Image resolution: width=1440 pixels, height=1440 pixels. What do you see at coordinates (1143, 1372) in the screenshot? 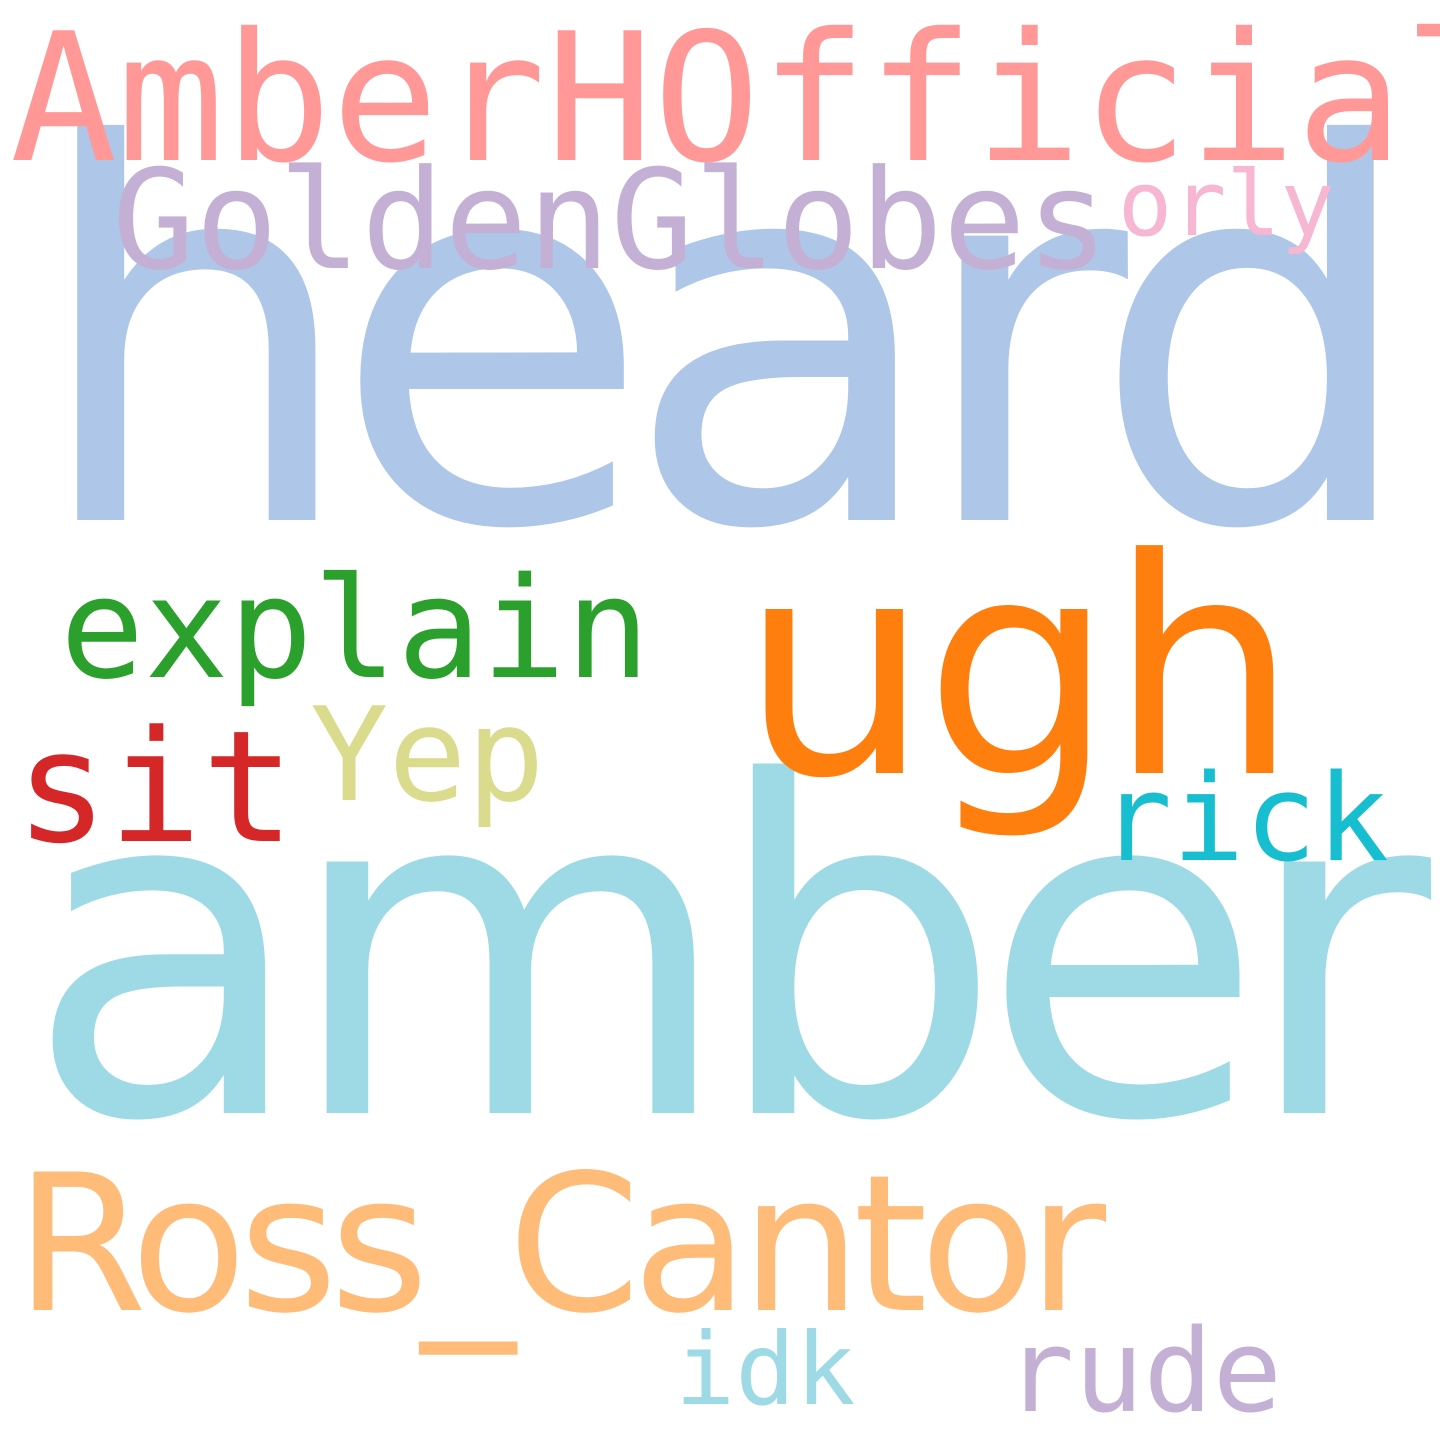
I see `word-rude: rude` at bounding box center [1143, 1372].